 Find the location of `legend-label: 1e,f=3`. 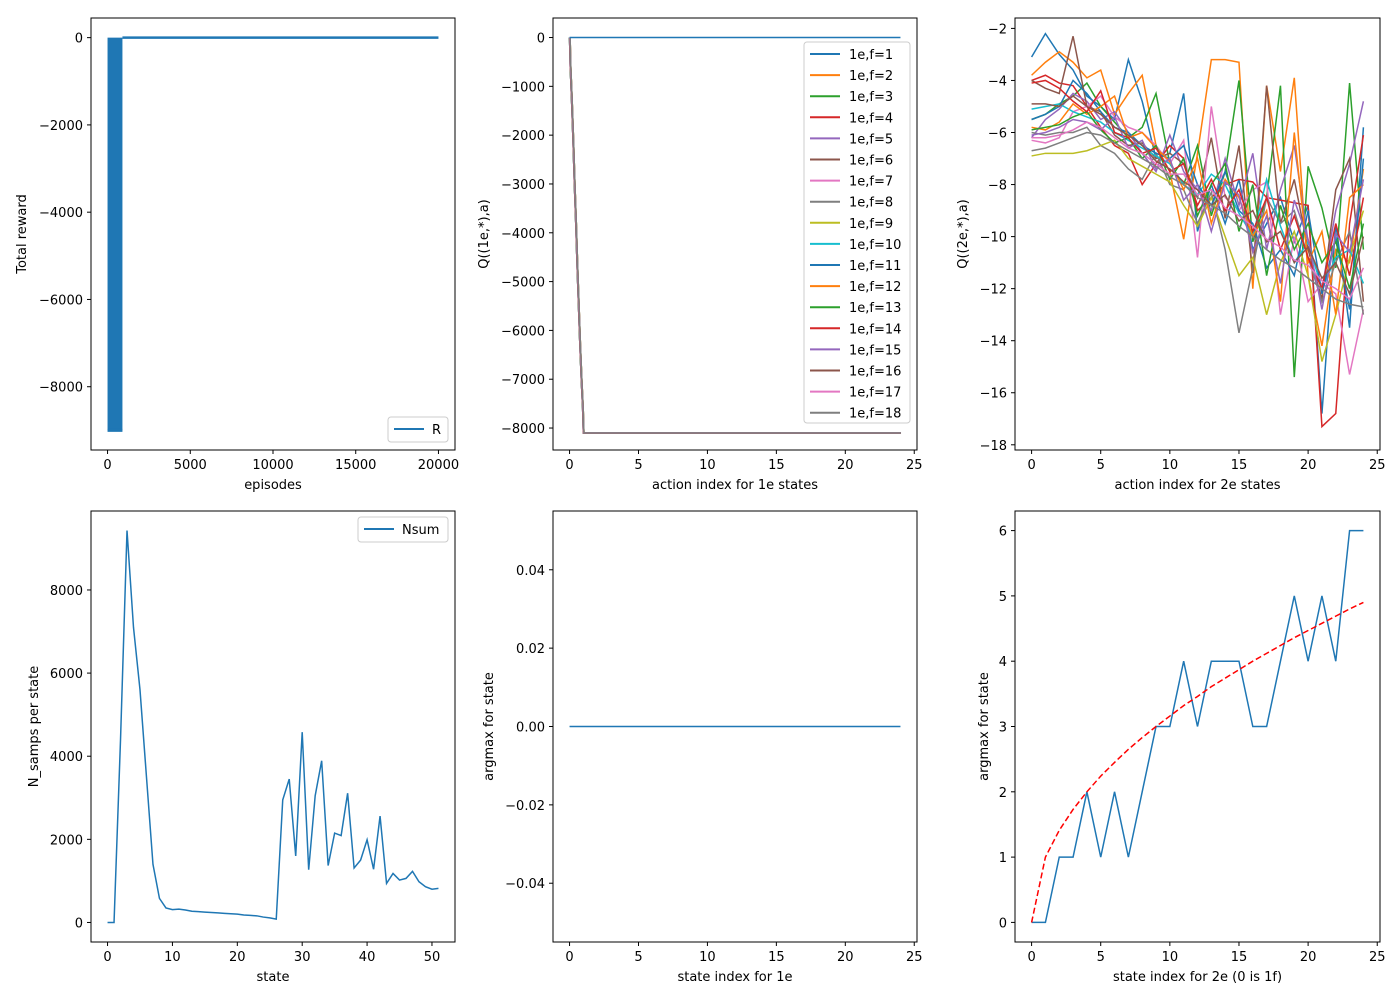

legend-label: 1e,f=3 is located at coordinates (871, 97).